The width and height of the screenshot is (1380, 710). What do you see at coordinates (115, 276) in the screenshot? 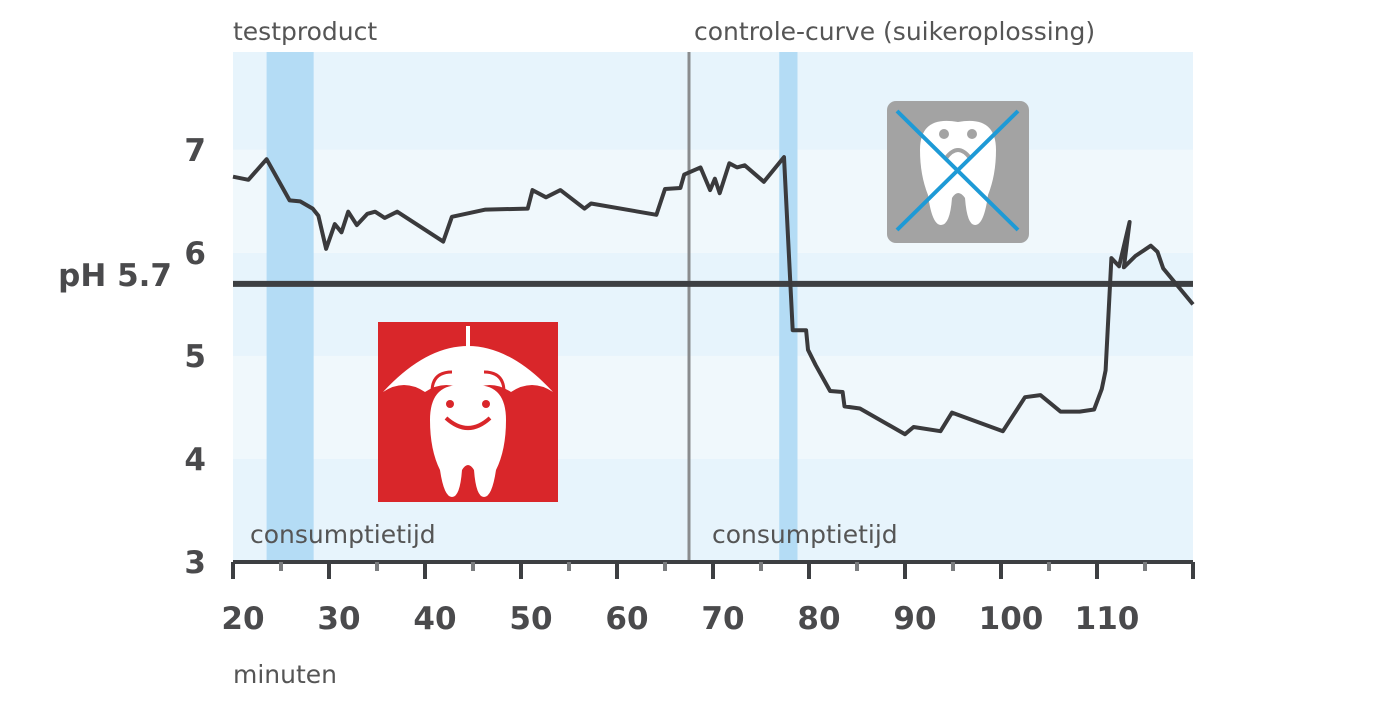
I see `threshold-label: pH 5.7` at bounding box center [115, 276].